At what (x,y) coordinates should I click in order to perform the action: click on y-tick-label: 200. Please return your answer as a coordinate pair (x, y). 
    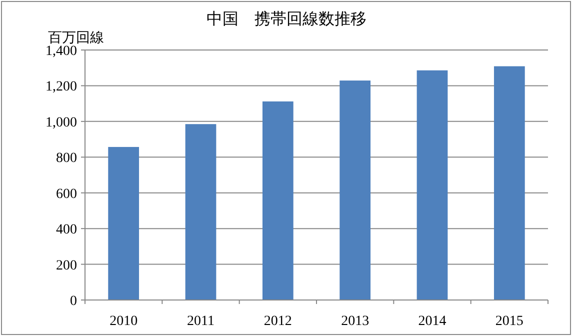
    Looking at the image, I should click on (66, 266).